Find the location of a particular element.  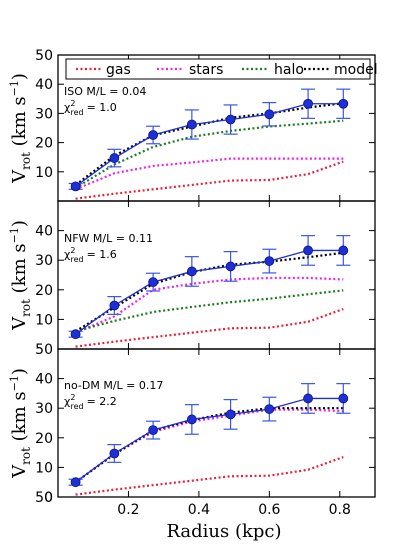

x-tick-label: 0.8 is located at coordinates (340, 510).